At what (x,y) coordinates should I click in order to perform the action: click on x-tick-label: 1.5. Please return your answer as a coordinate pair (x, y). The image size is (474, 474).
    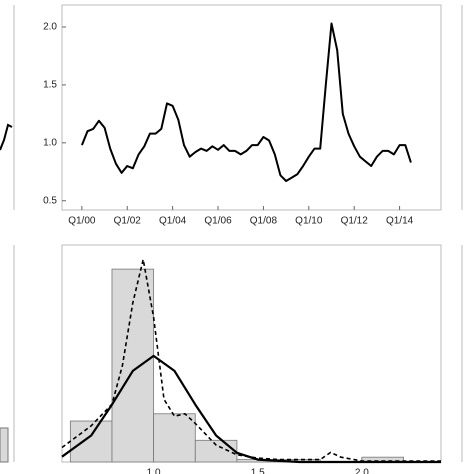
    Looking at the image, I should click on (258, 471).